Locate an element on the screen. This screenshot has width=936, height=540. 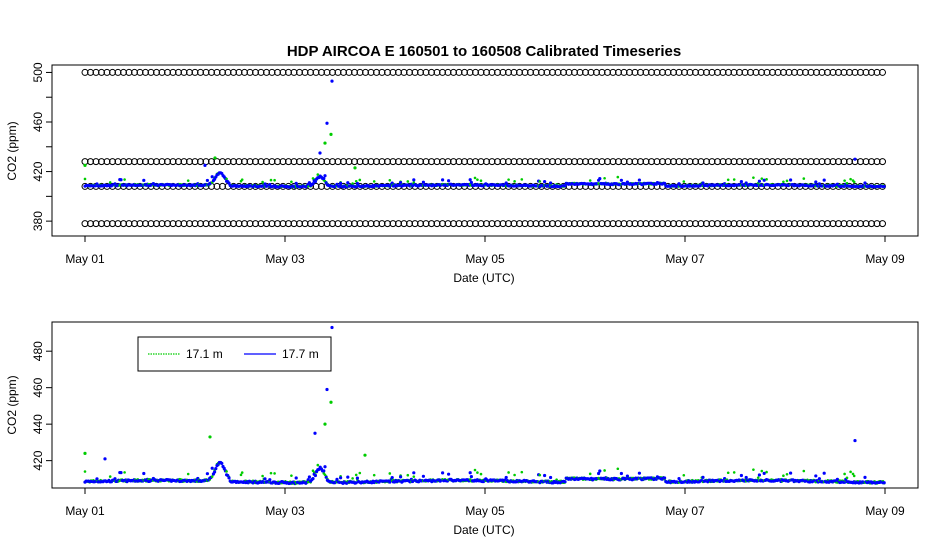
x-tick-label: May 09 is located at coordinates (885, 259).